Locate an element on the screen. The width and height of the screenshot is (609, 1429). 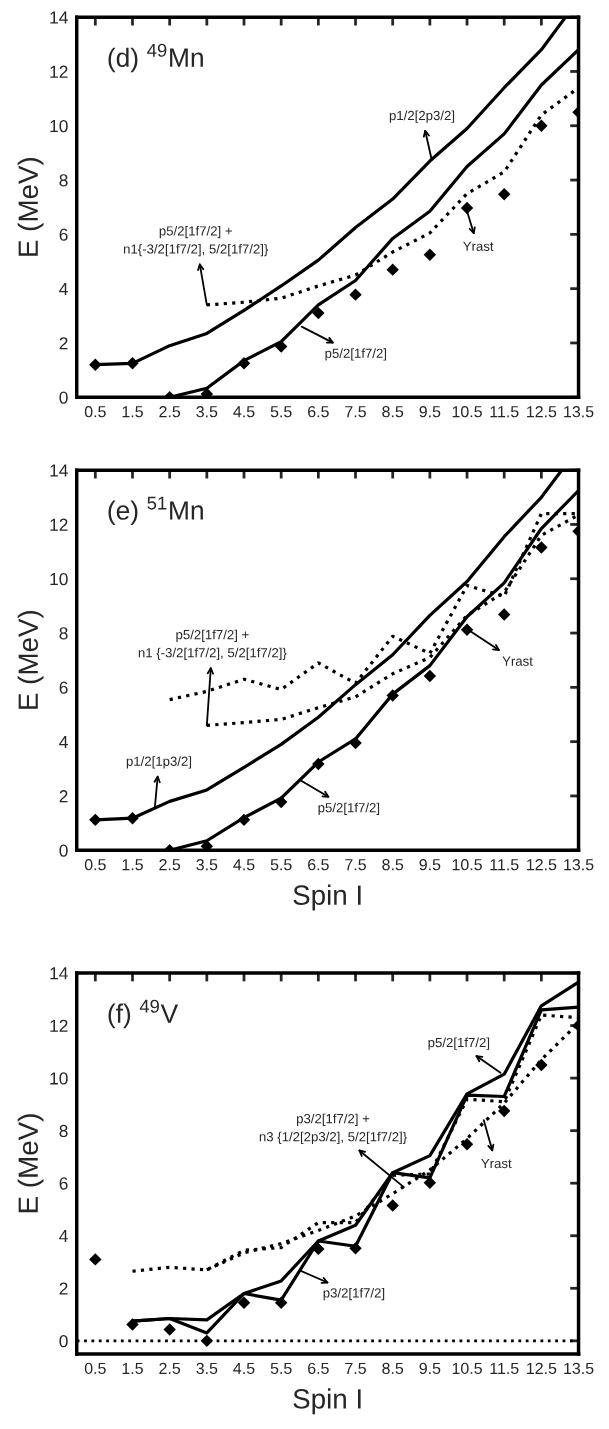
annotation: p5/2[1f7/2] + n1{-3/2[1f7/2], 5/2[1f7/2]} is located at coordinates (196, 241).